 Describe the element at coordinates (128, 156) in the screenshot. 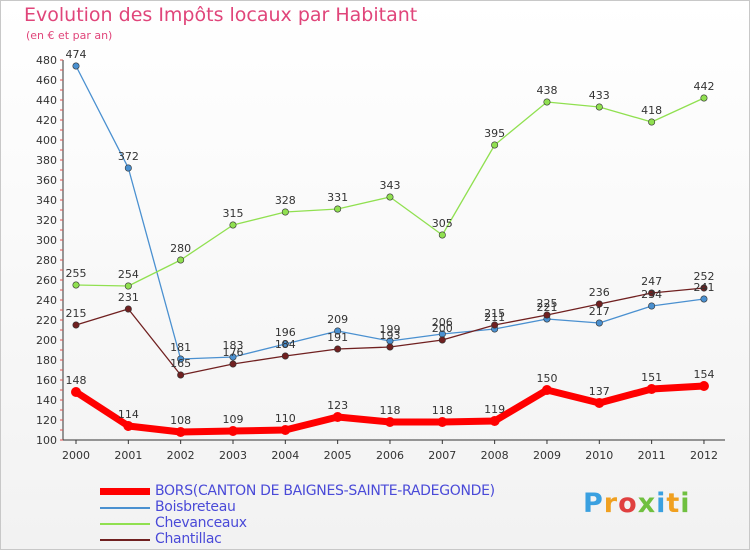

I see `data-label-boisbreteau: 372` at that location.